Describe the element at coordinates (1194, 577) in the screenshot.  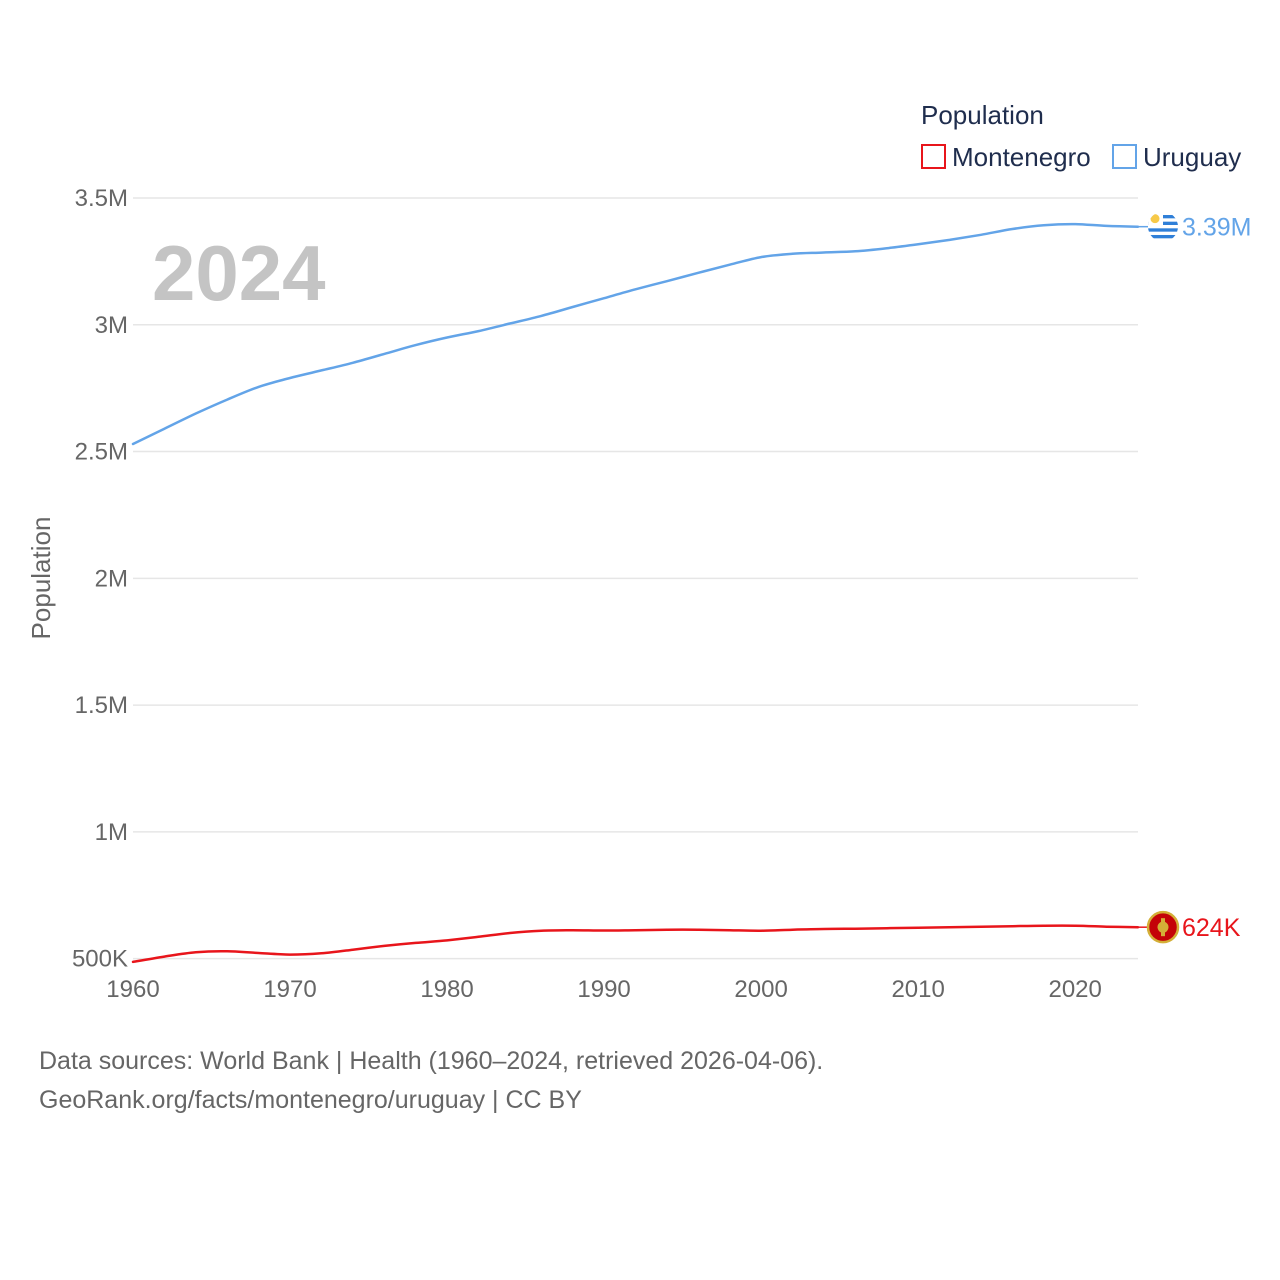
I see `end-markers: 624K 3.39M` at that location.